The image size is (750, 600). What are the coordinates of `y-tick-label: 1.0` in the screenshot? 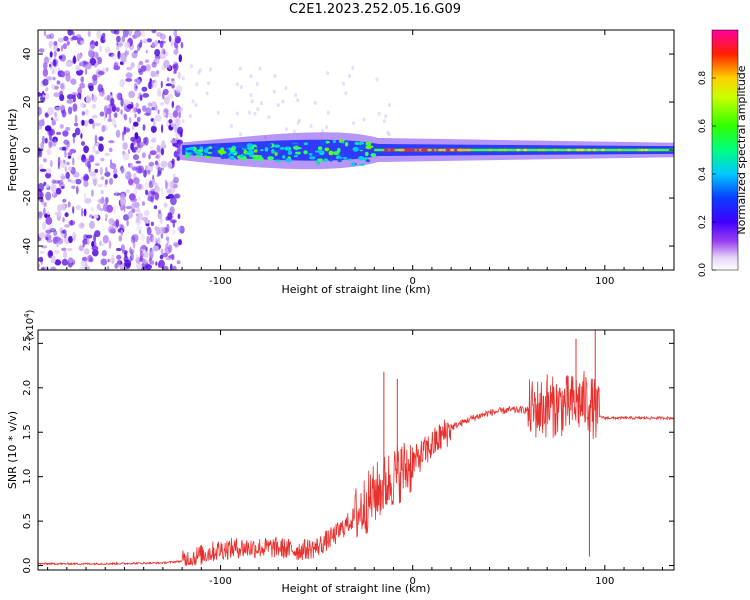 It's located at (27, 477).